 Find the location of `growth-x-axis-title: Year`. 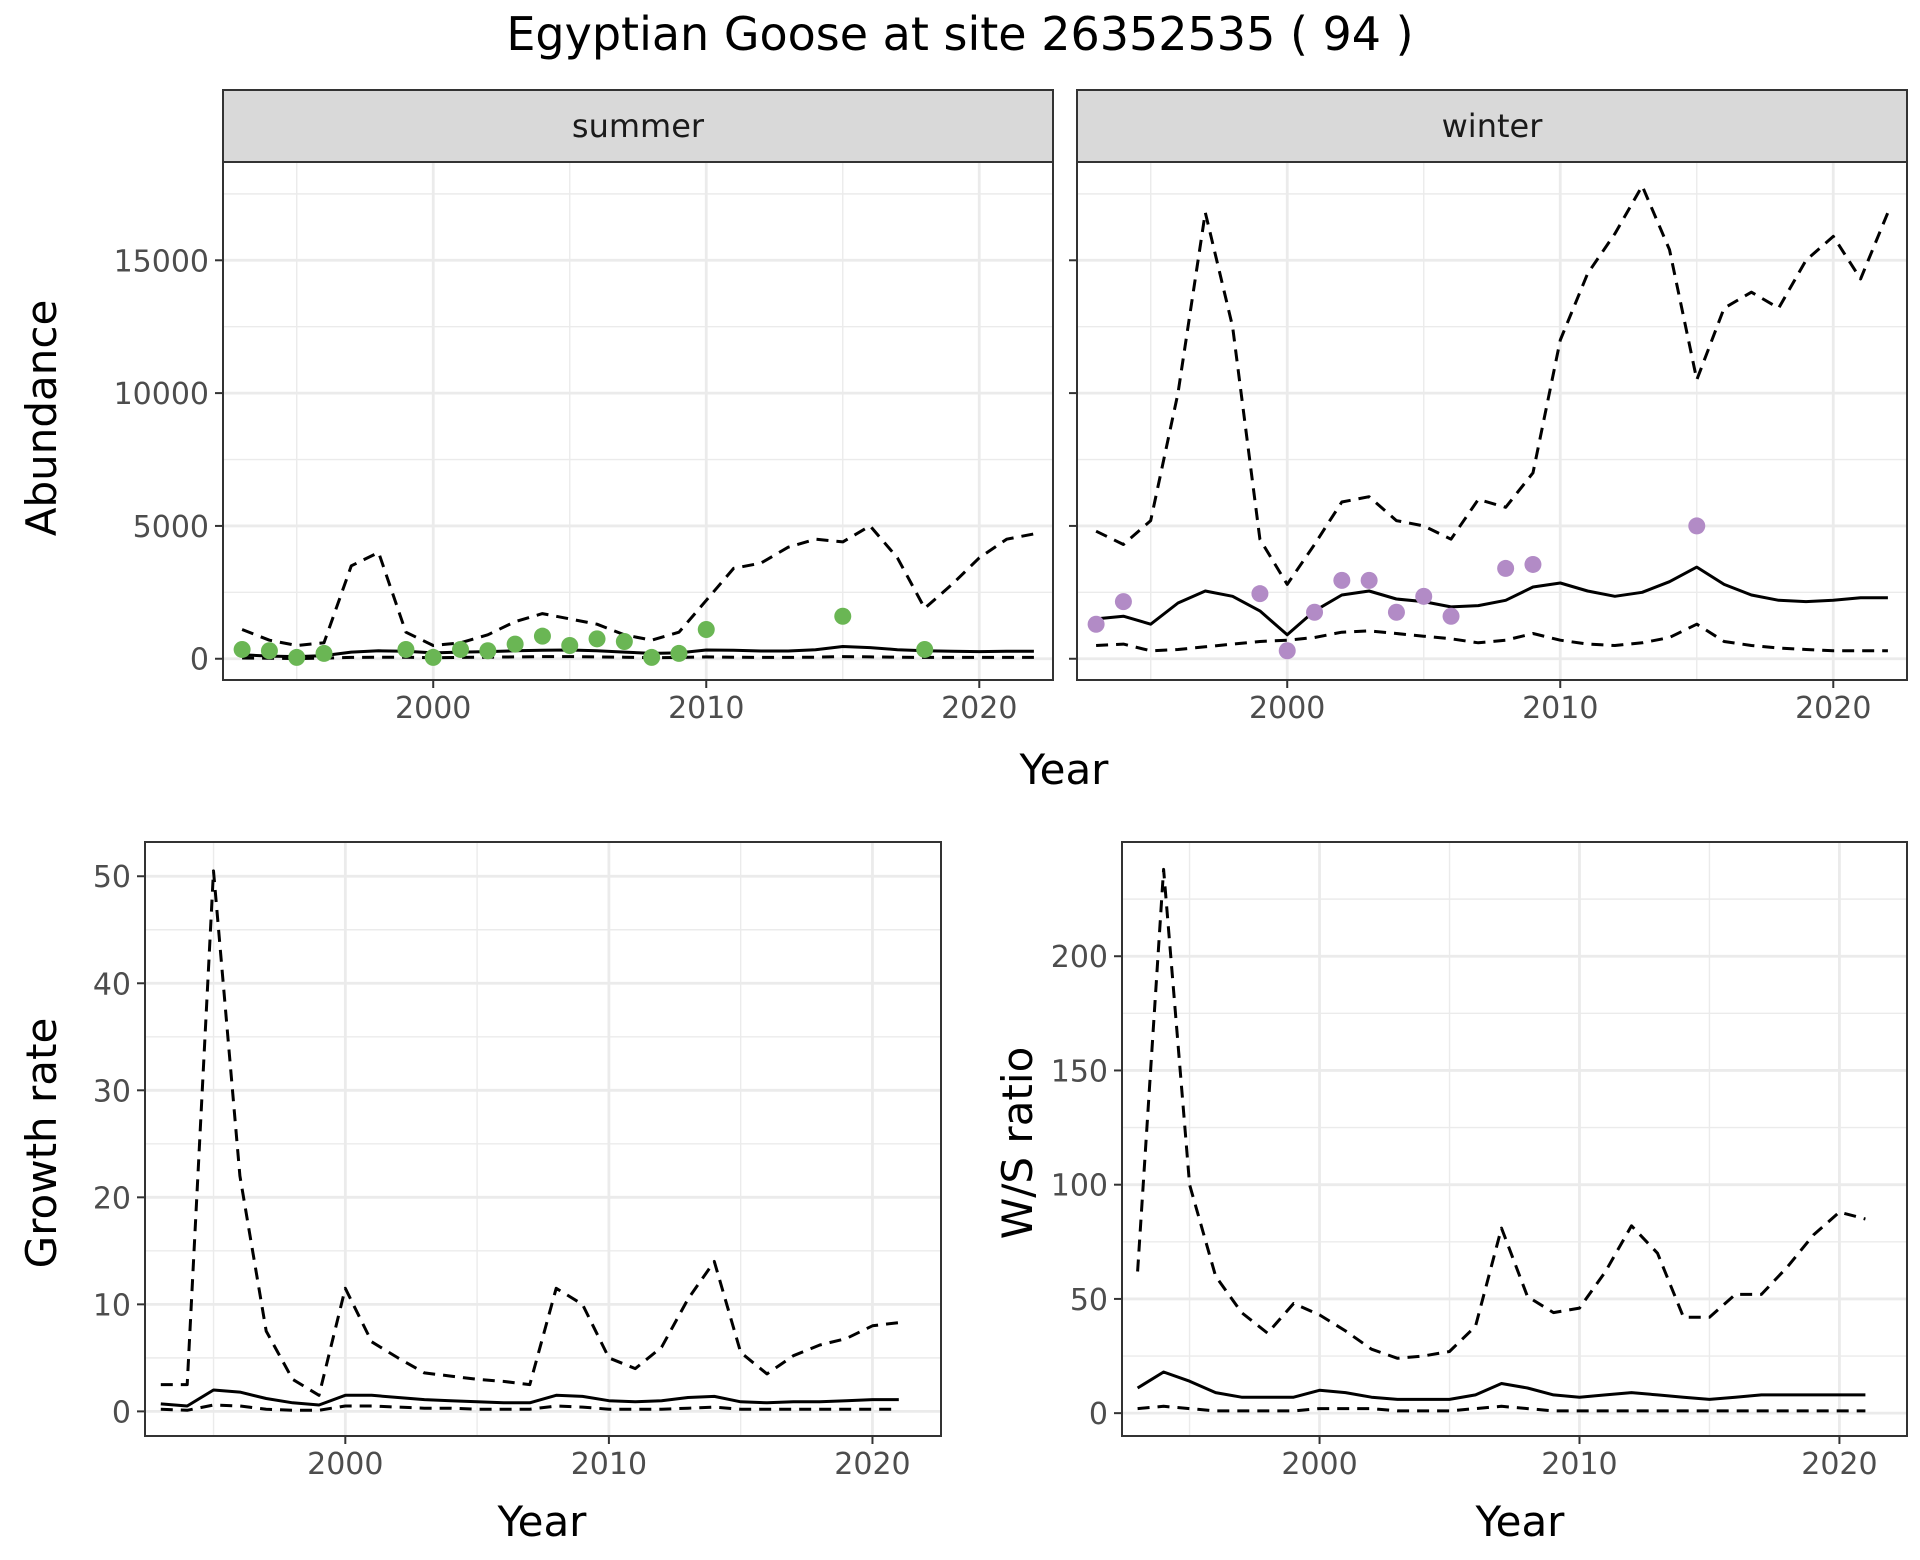

growth-x-axis-title: Year is located at coordinates (542, 1521).